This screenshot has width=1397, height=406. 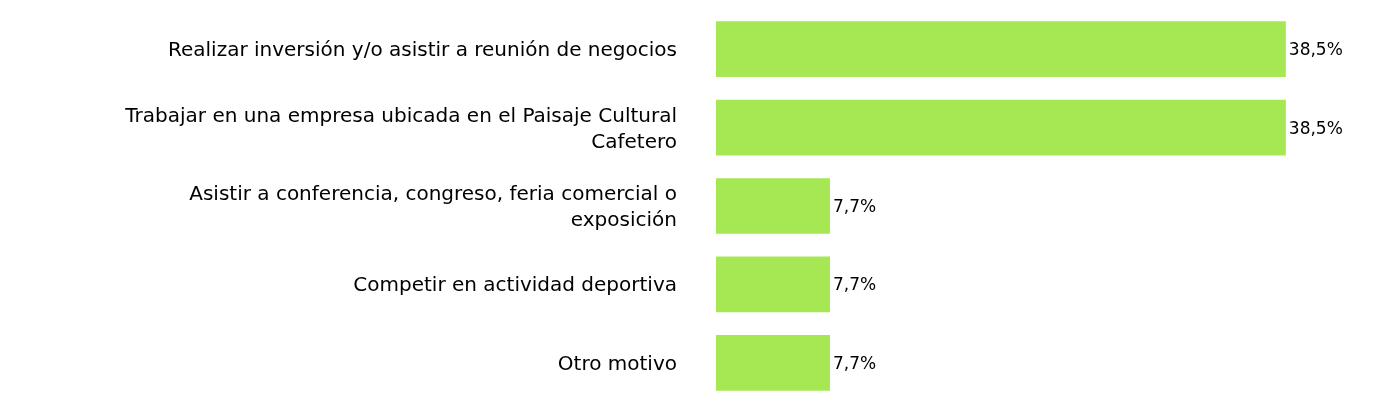 What do you see at coordinates (422, 49) in the screenshot?
I see `y-tick-label: Realizar inversión y/o asistir a reunión de negocios` at bounding box center [422, 49].